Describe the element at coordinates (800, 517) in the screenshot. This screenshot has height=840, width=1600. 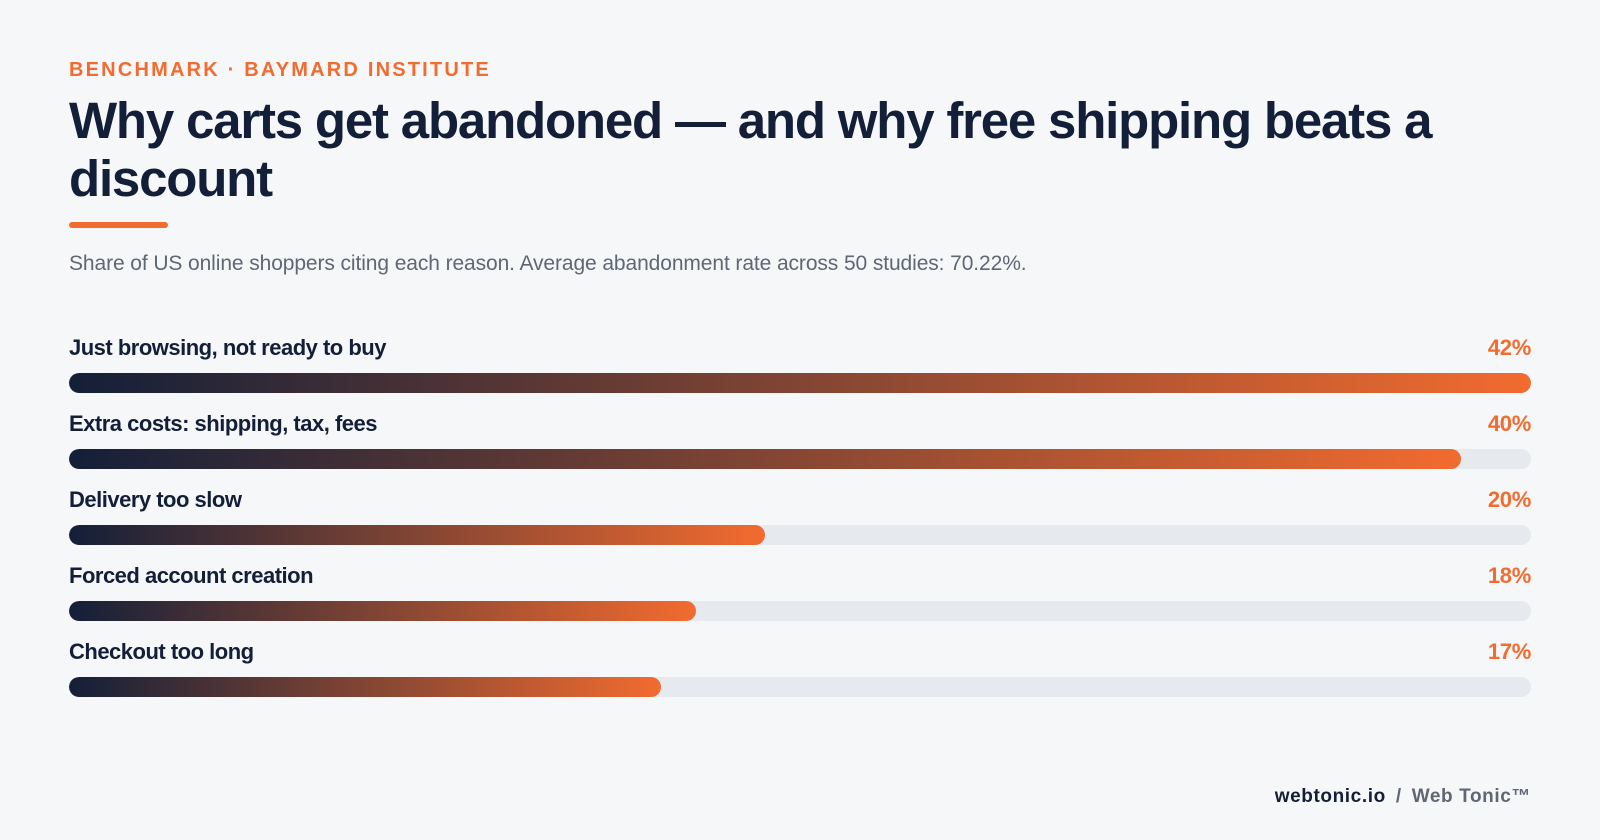
I see `bar-row: Delivery too slow 20%` at that location.